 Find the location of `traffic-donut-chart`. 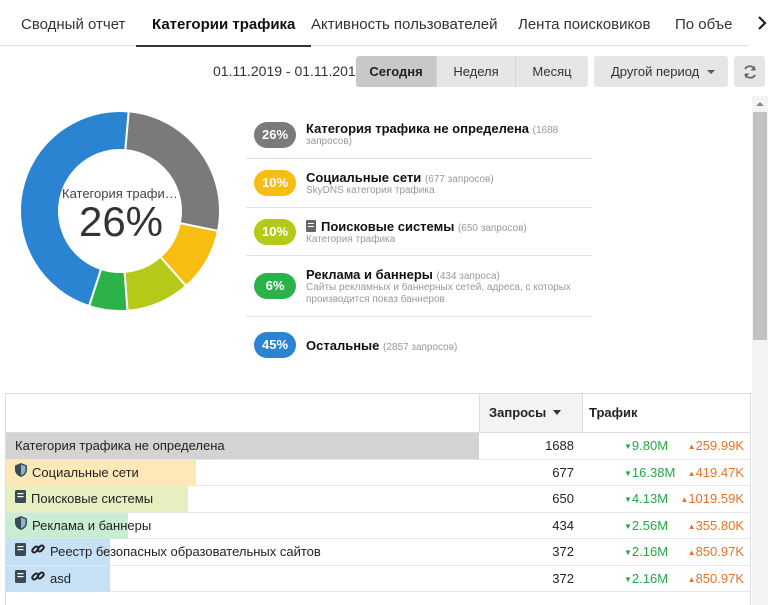

traffic-donut-chart is located at coordinates (120, 211).